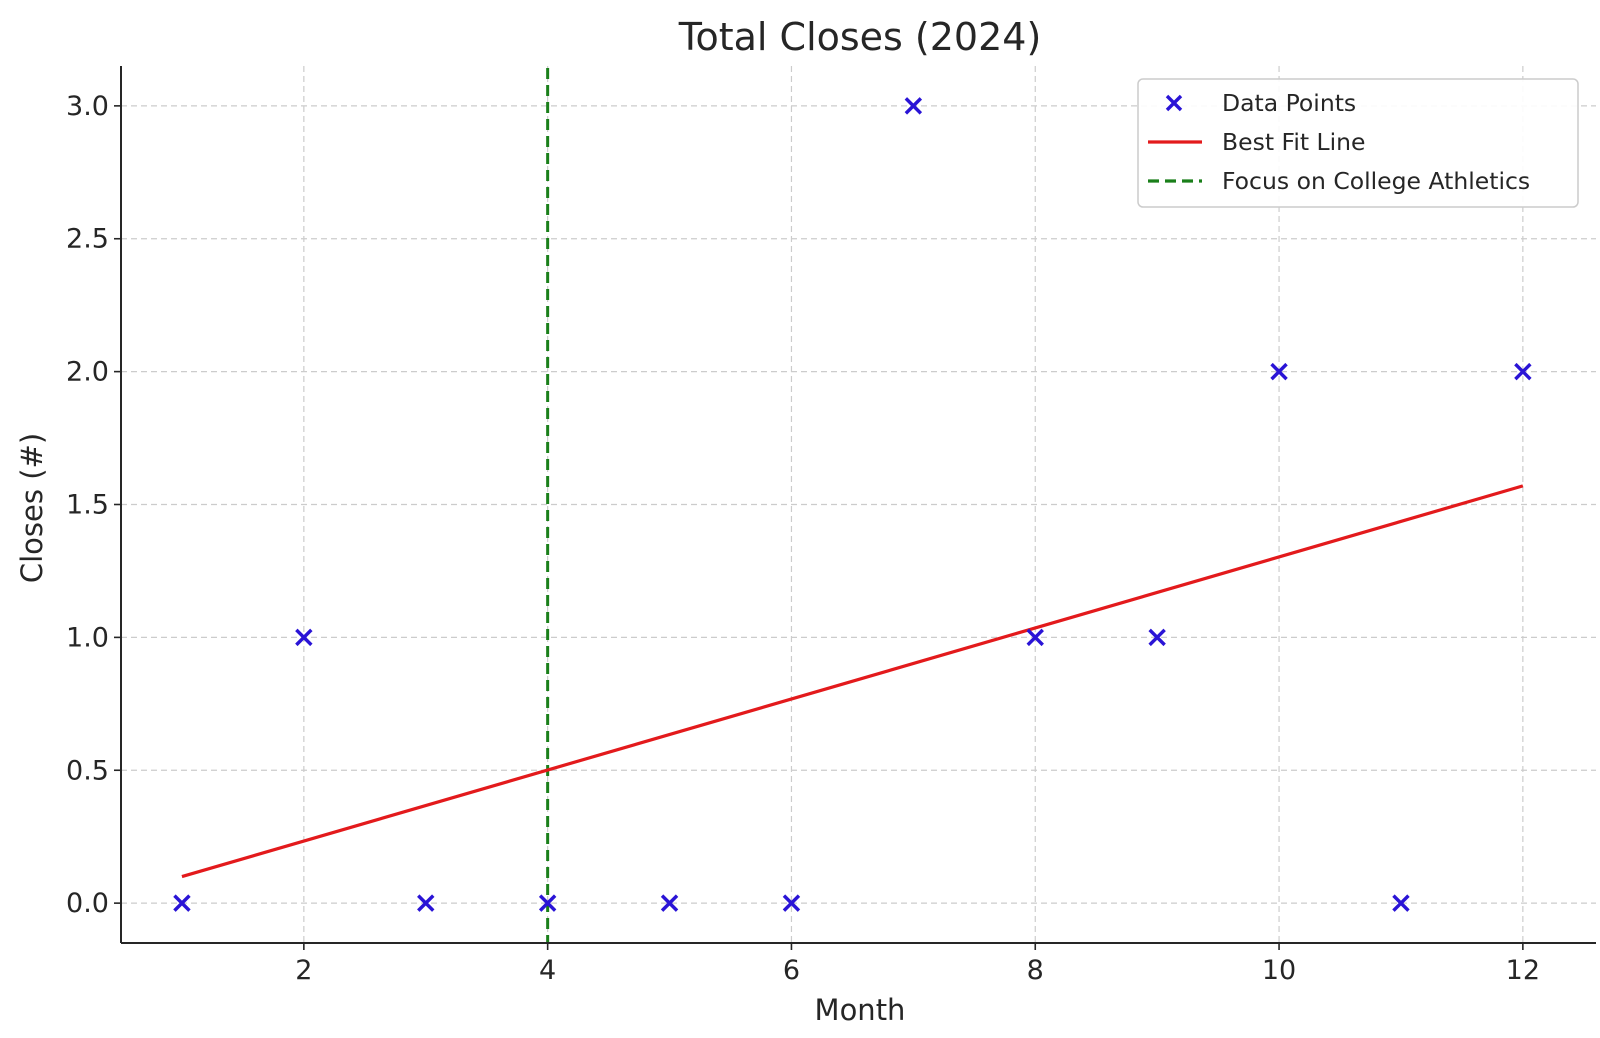 Image resolution: width=1600 pixels, height=1038 pixels. I want to click on legend-label: Data Points, so click(1289, 103).